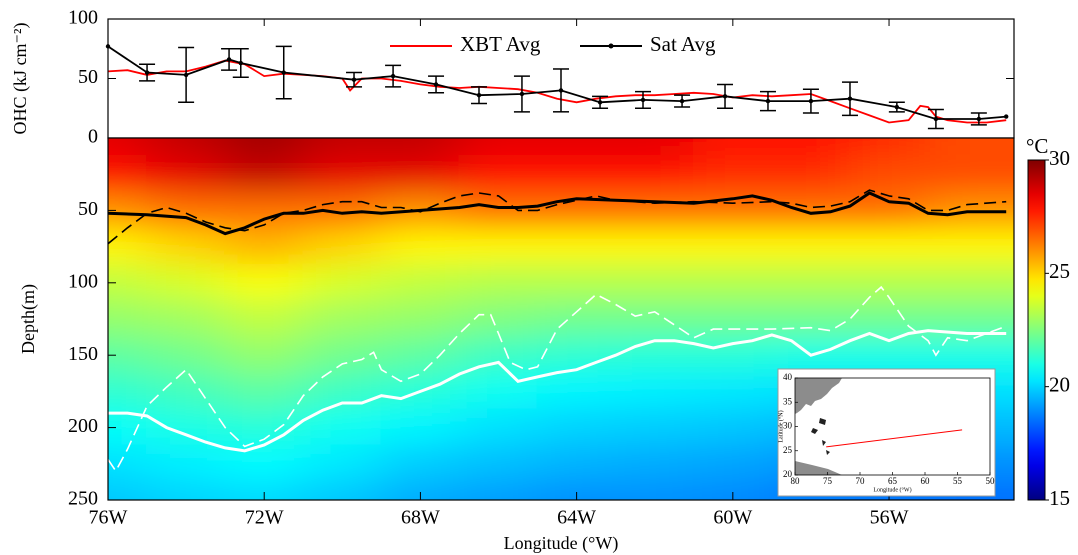 This screenshot has height=555, width=1078. I want to click on y-tick-label: 25, so click(788, 450).